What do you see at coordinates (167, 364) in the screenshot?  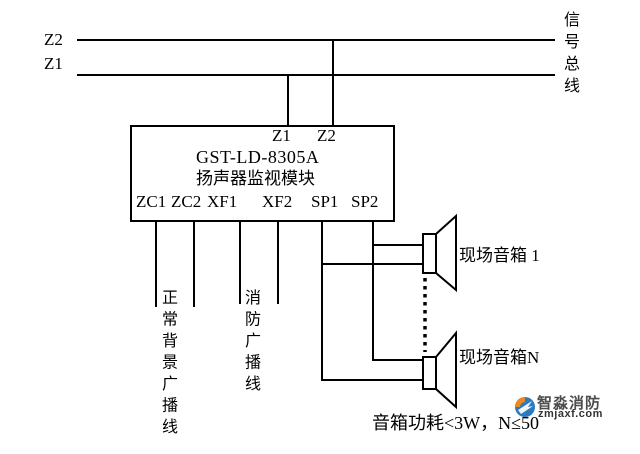 I see `normal-background-broadcast-label: 正常背景广播线` at bounding box center [167, 364].